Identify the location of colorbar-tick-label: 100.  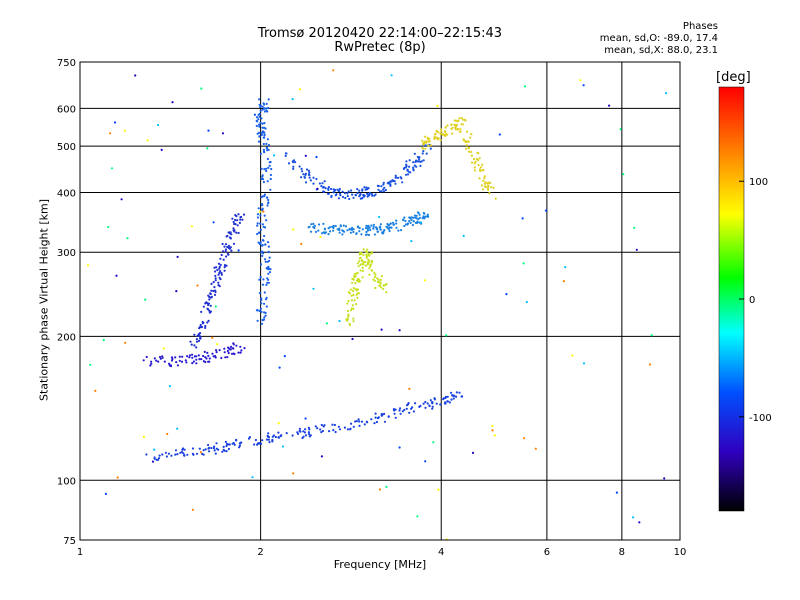
(758, 182).